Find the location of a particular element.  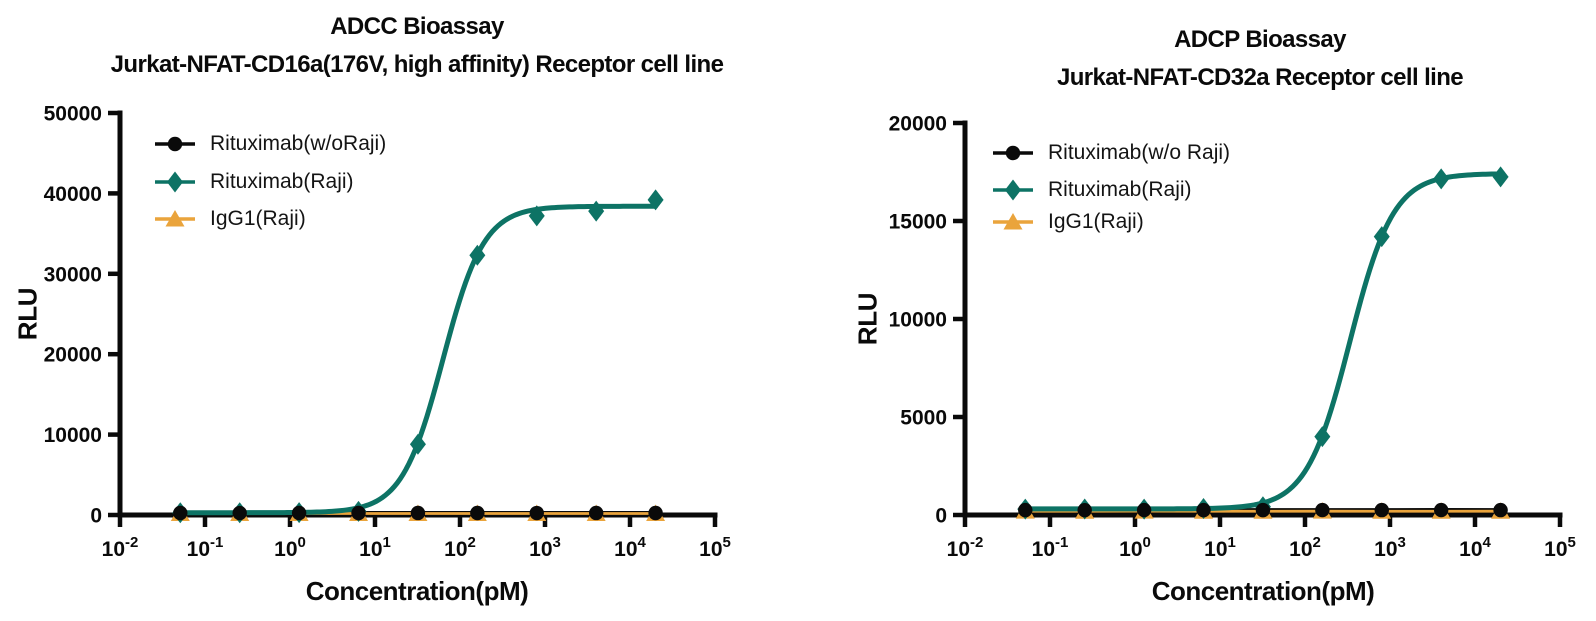

chart-title-line1: ADCC Bioassay is located at coordinates (417, 26).